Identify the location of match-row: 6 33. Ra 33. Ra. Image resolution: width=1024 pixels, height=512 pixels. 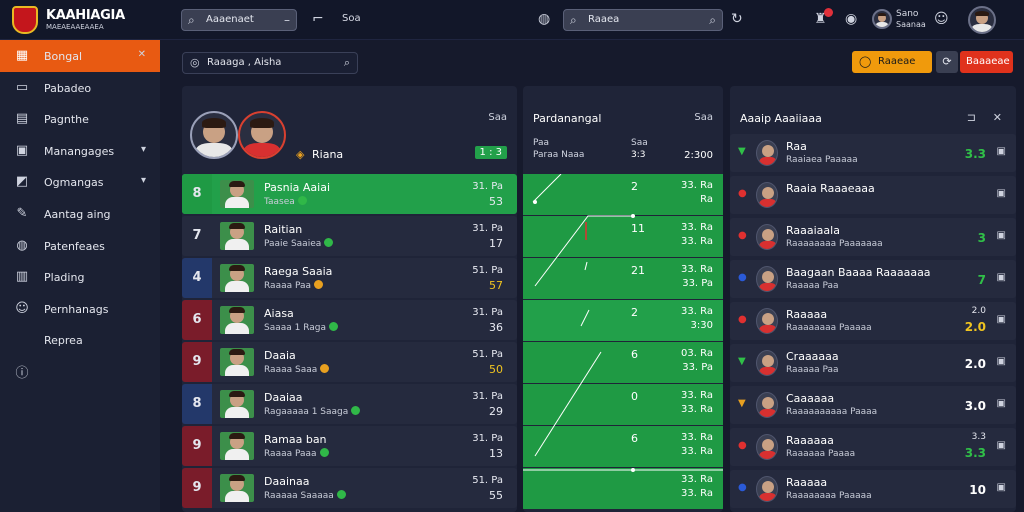
(623, 446).